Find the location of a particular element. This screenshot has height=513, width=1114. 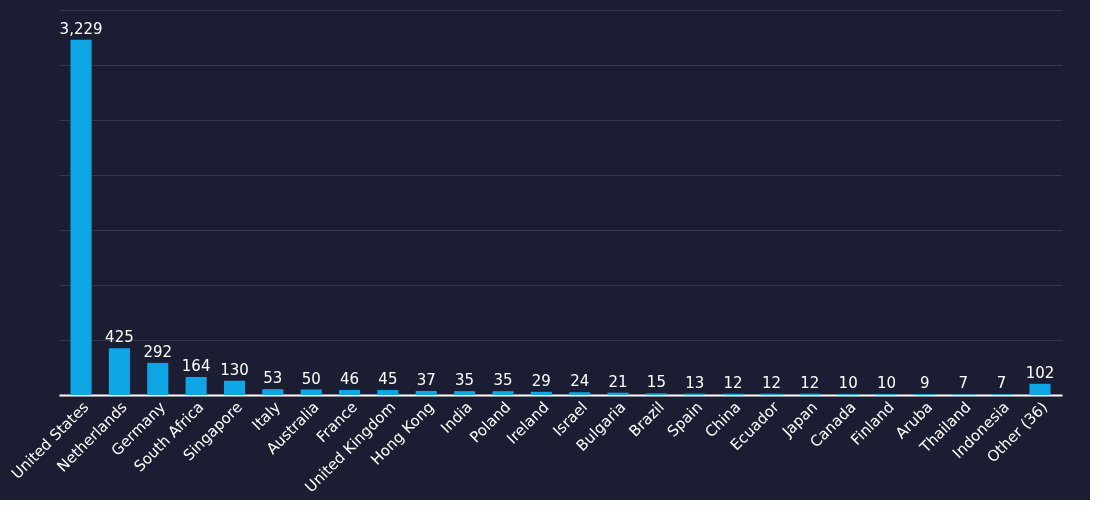

data-label: 21 is located at coordinates (618, 381).